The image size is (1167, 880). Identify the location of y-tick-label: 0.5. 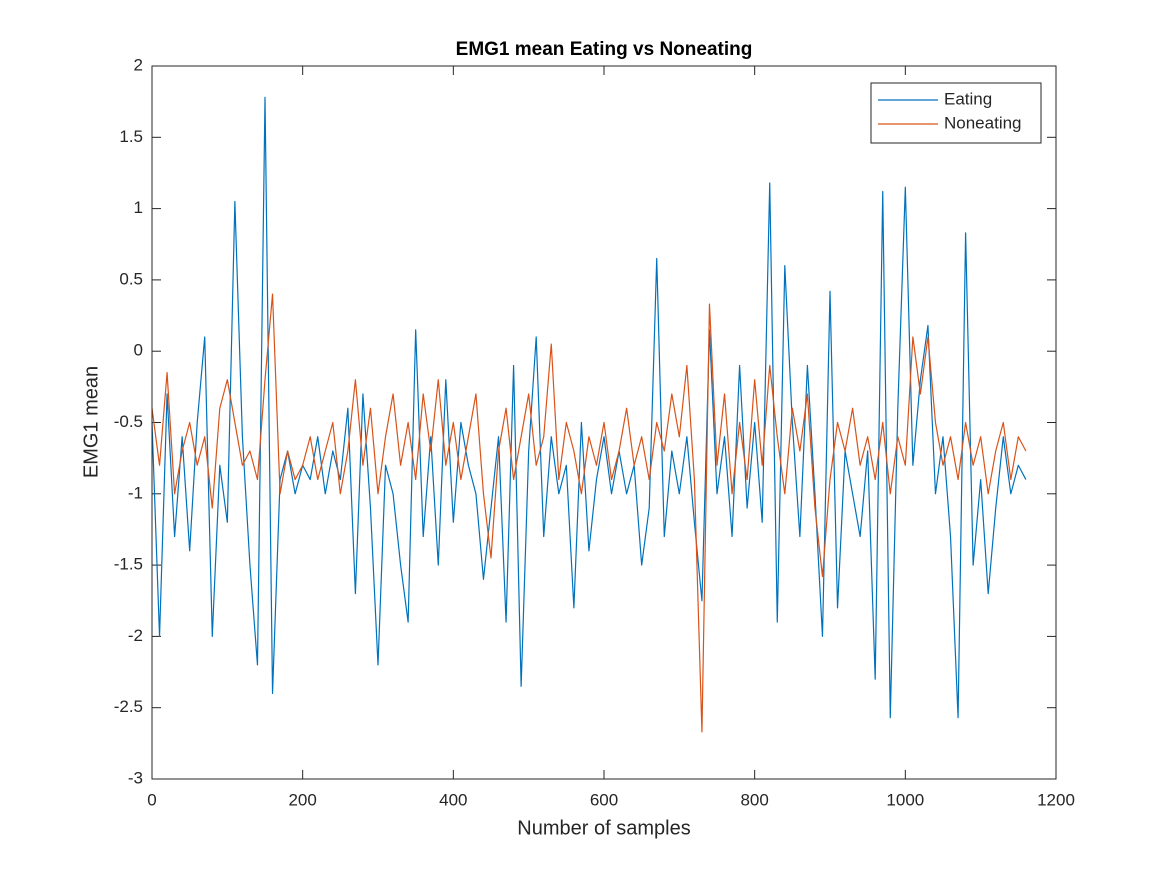
(131, 278).